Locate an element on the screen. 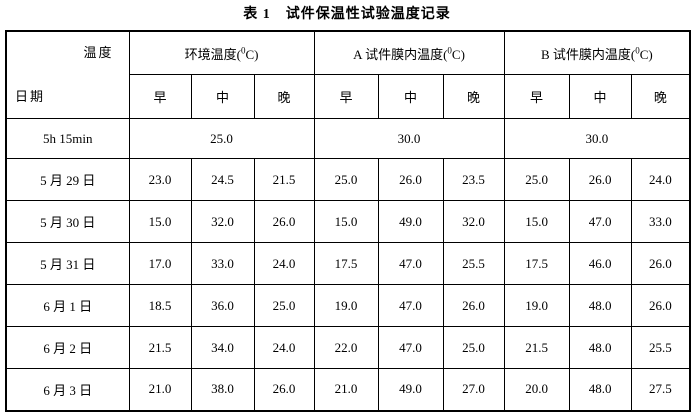 This screenshot has height=414, width=694. corner-label-date: 日期 is located at coordinates (30, 96).